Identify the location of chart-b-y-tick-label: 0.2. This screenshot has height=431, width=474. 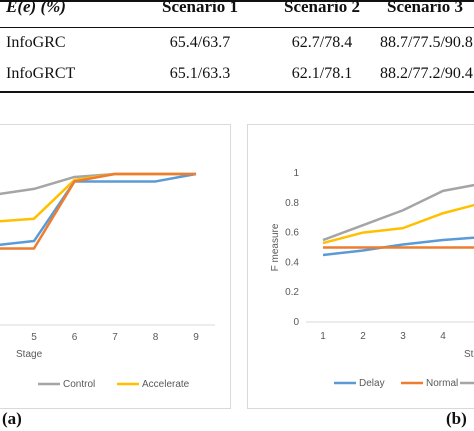
(292, 292).